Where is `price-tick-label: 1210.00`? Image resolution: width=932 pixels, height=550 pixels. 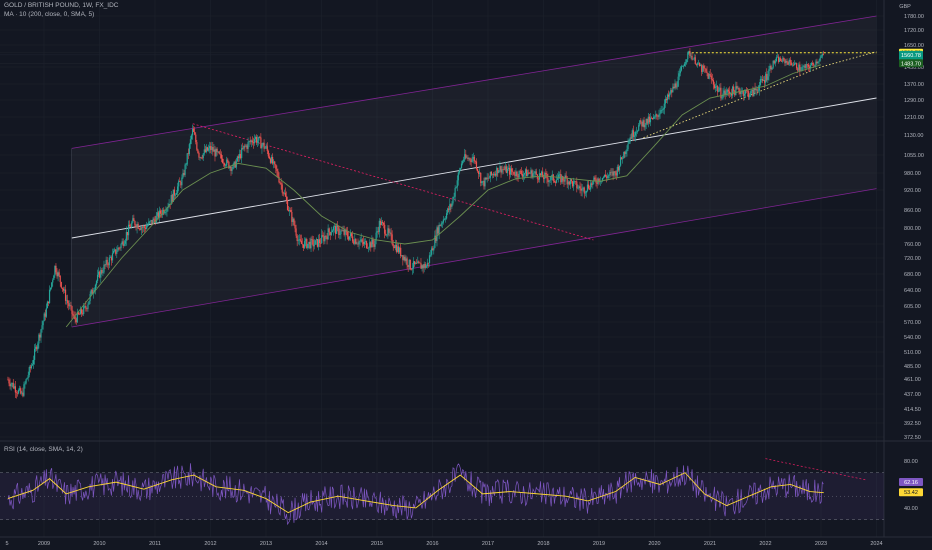 price-tick-label: 1210.00 is located at coordinates (914, 118).